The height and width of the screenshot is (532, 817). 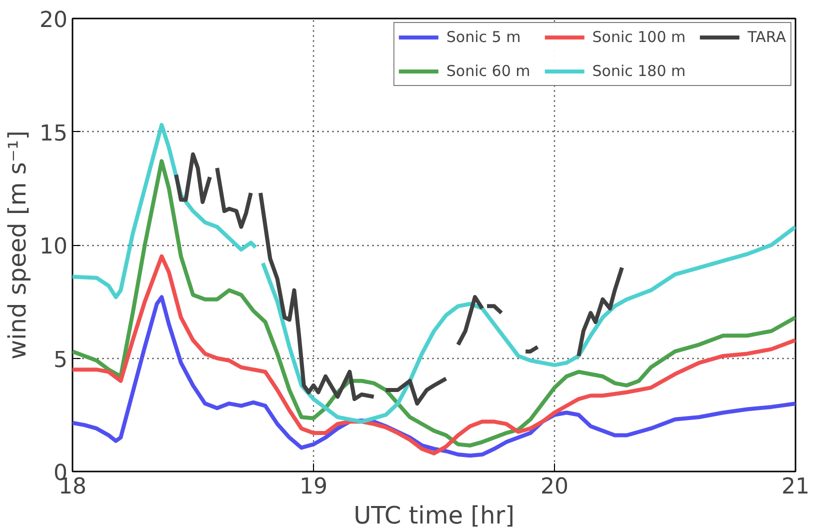 I want to click on legend-label: TARA, so click(x=767, y=37).